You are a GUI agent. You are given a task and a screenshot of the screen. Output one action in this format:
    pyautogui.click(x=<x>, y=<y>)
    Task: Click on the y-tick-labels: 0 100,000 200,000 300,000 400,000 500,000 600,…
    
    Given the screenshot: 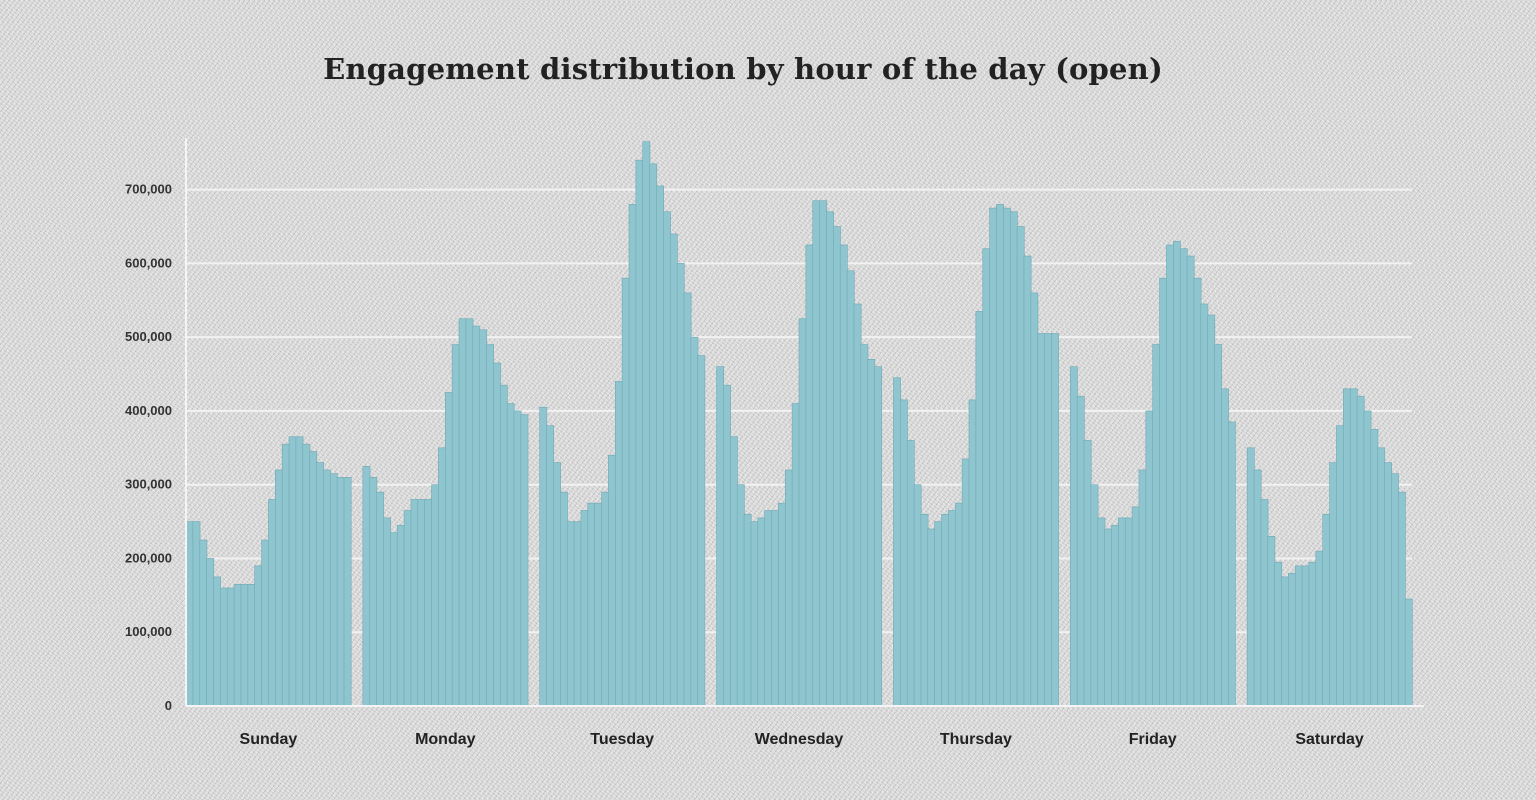 What is the action you would take?
    pyautogui.click(x=148, y=447)
    